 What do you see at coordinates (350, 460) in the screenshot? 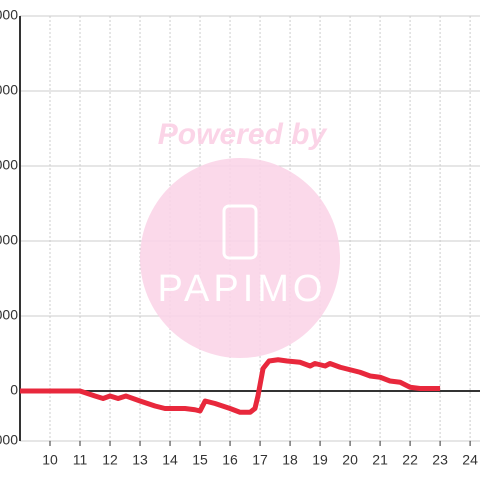
I see `x-tick-label: 20` at bounding box center [350, 460].